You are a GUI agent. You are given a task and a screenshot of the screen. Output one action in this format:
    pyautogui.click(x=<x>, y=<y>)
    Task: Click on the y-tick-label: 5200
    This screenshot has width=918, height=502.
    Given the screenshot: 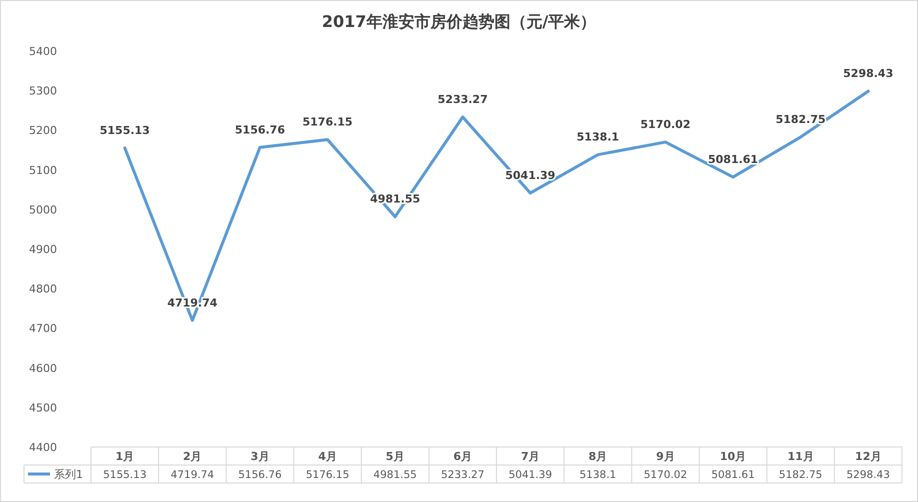 What is the action you would take?
    pyautogui.click(x=43, y=131)
    